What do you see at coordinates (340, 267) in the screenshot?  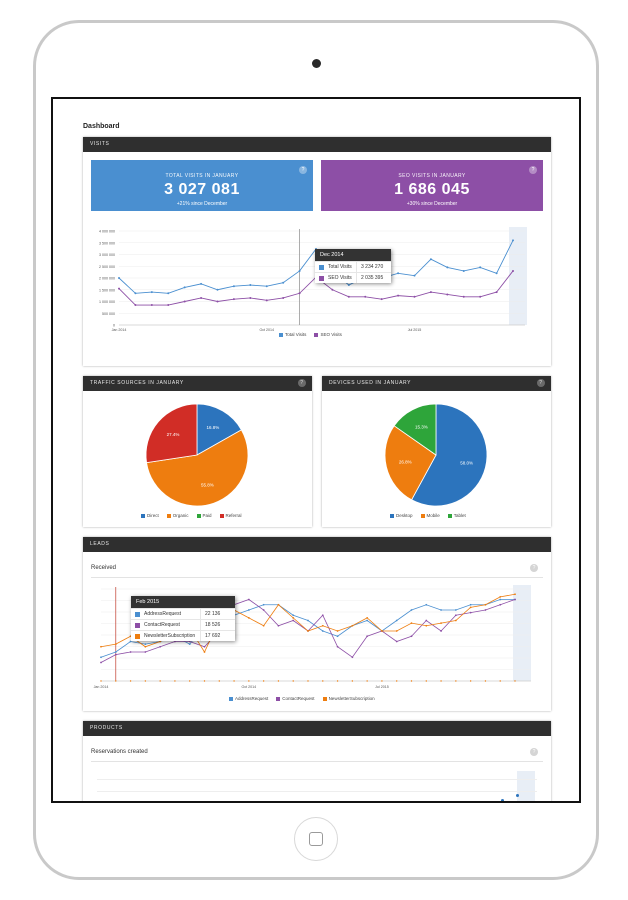 I see `tooltip-series-name: Total Visits` at bounding box center [340, 267].